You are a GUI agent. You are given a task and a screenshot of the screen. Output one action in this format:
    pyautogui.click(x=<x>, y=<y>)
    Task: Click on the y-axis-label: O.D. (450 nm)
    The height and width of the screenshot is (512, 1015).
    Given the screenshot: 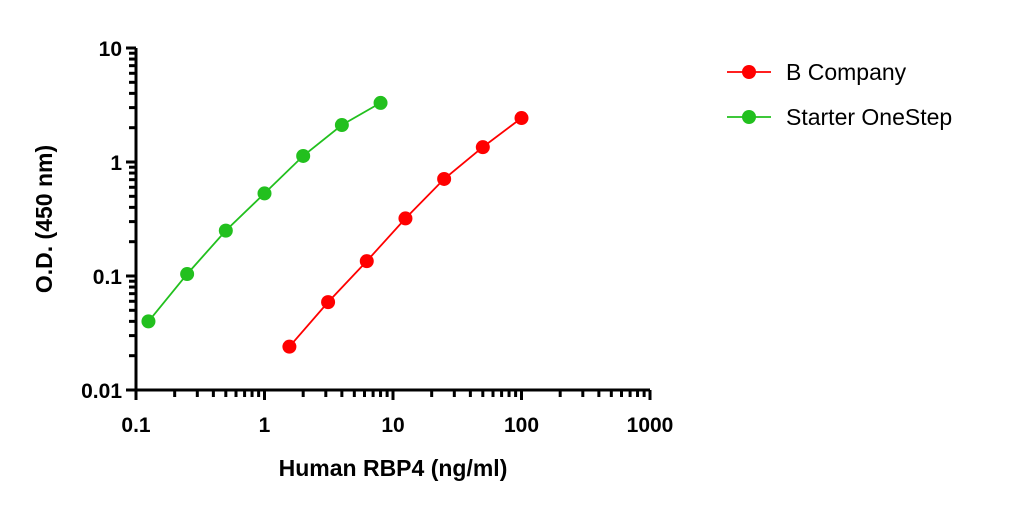 What is the action you would take?
    pyautogui.click(x=44, y=219)
    